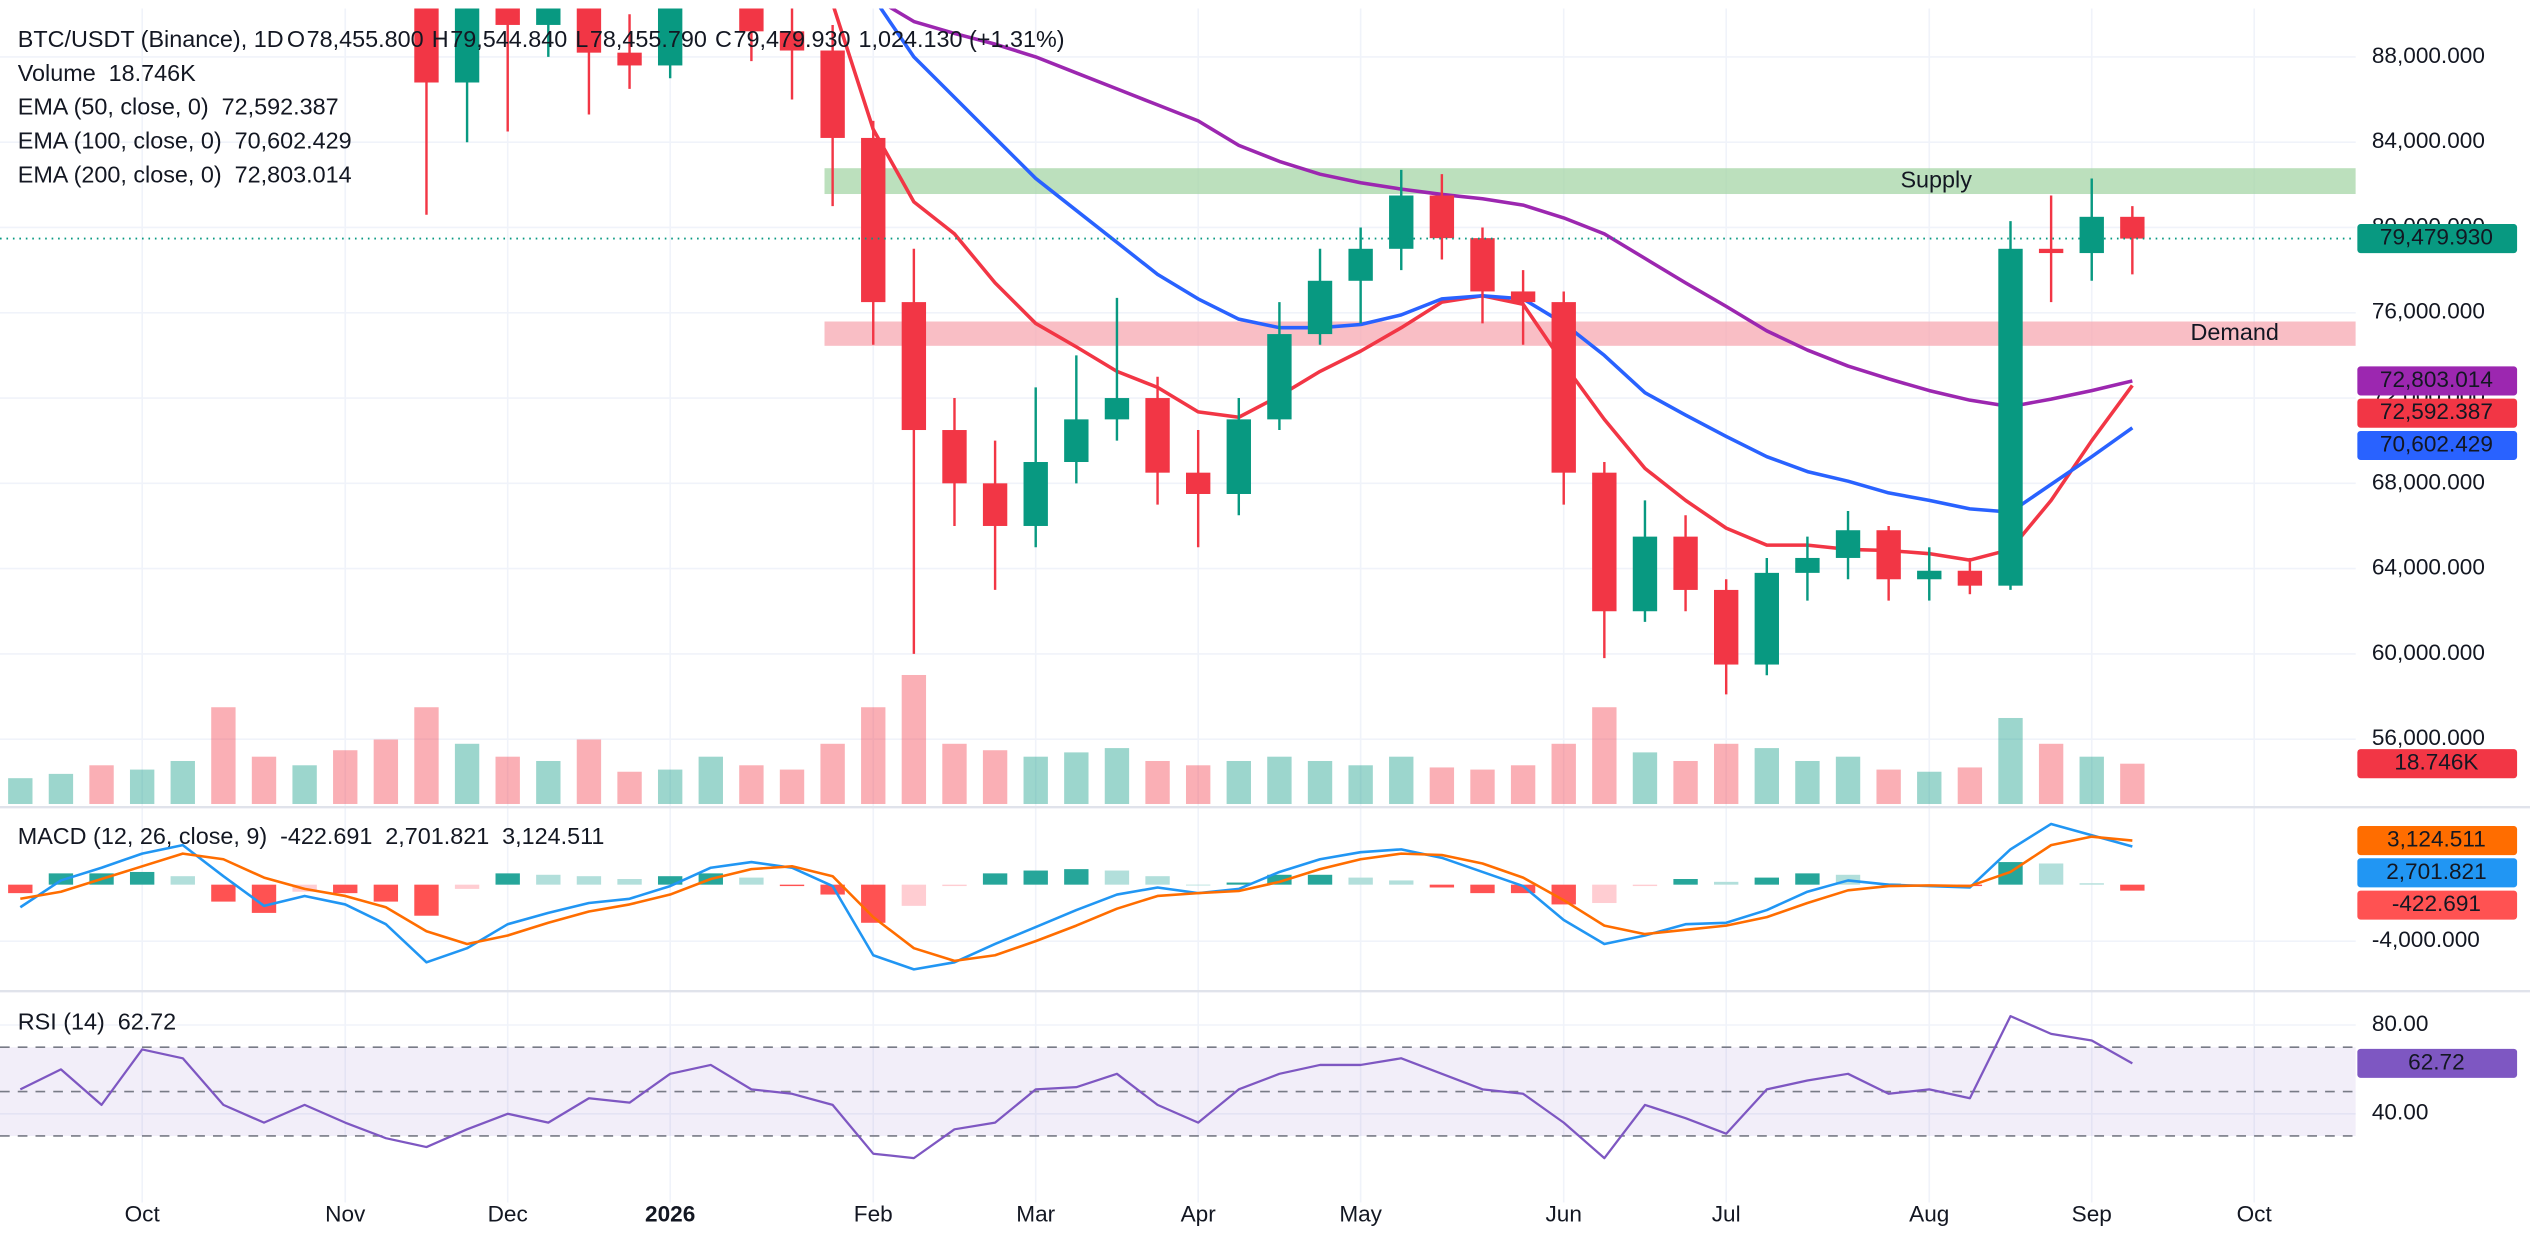 The image size is (2530, 1253). What do you see at coordinates (1936, 179) in the screenshot?
I see `zone-label: Supply` at bounding box center [1936, 179].